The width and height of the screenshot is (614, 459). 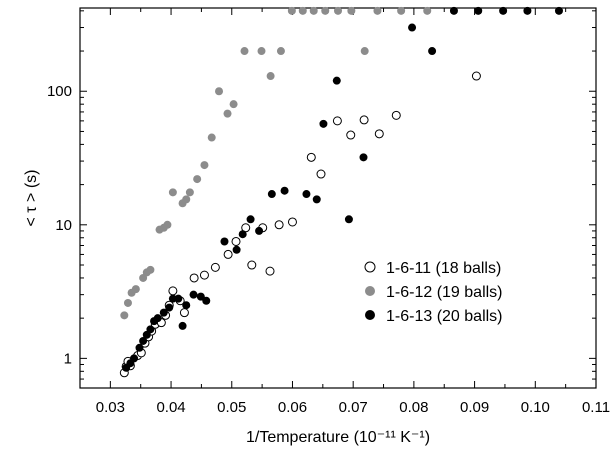 What do you see at coordinates (535, 407) in the screenshot?
I see `x-tick-label: 0.10` at bounding box center [535, 407].